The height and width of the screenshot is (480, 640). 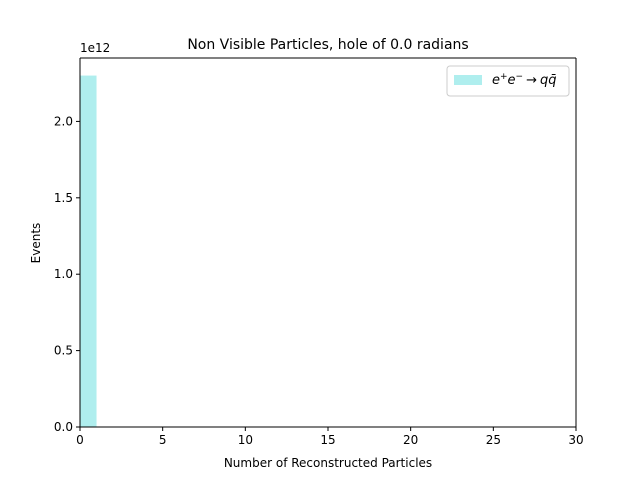 What do you see at coordinates (328, 463) in the screenshot?
I see `x-axis-label: Number of Reconstructed Particles` at bounding box center [328, 463].